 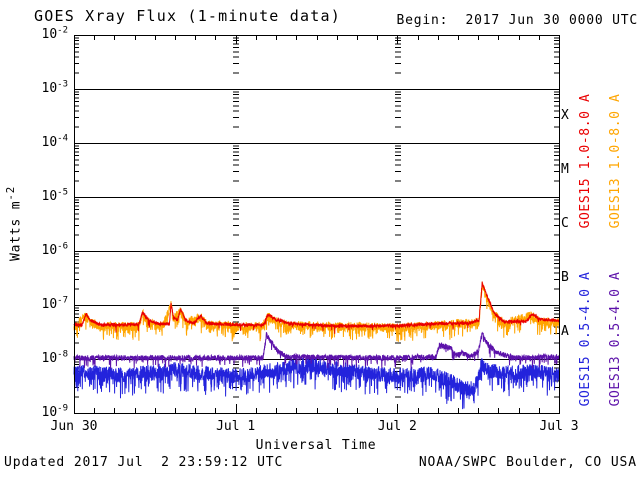 What do you see at coordinates (585, 339) in the screenshot?
I see `legend-goes15-short: GOES15 0.5-4.0 A` at bounding box center [585, 339].